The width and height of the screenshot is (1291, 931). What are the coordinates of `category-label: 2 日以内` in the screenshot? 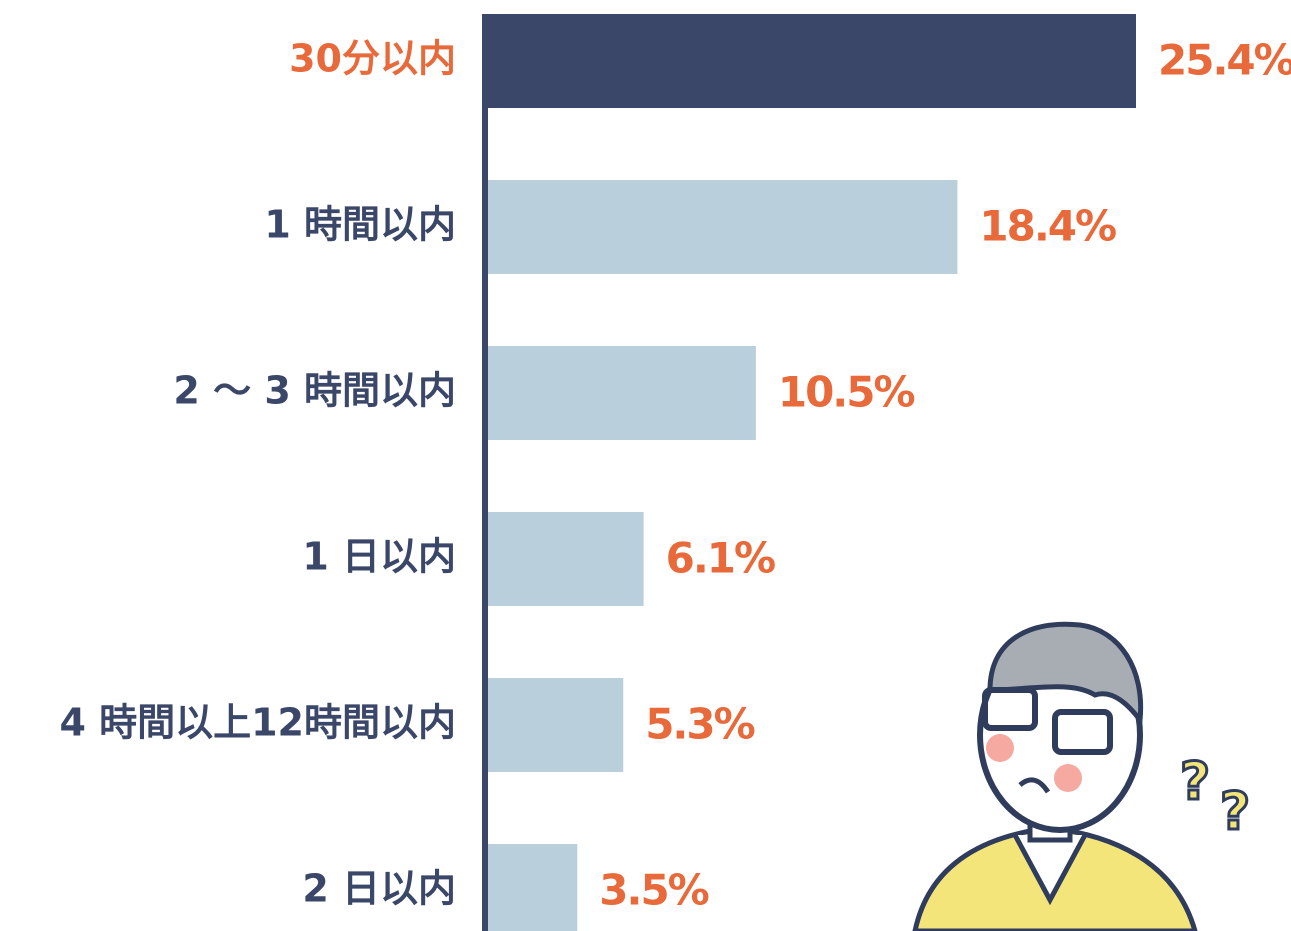 It's located at (379, 889).